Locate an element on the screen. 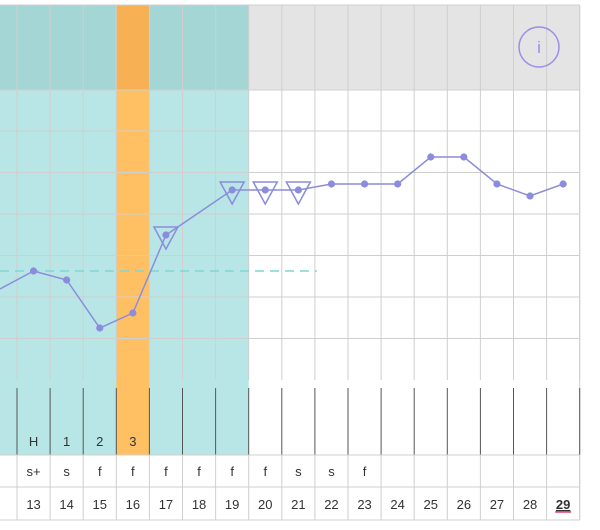  date-label: 26 is located at coordinates (464, 504).